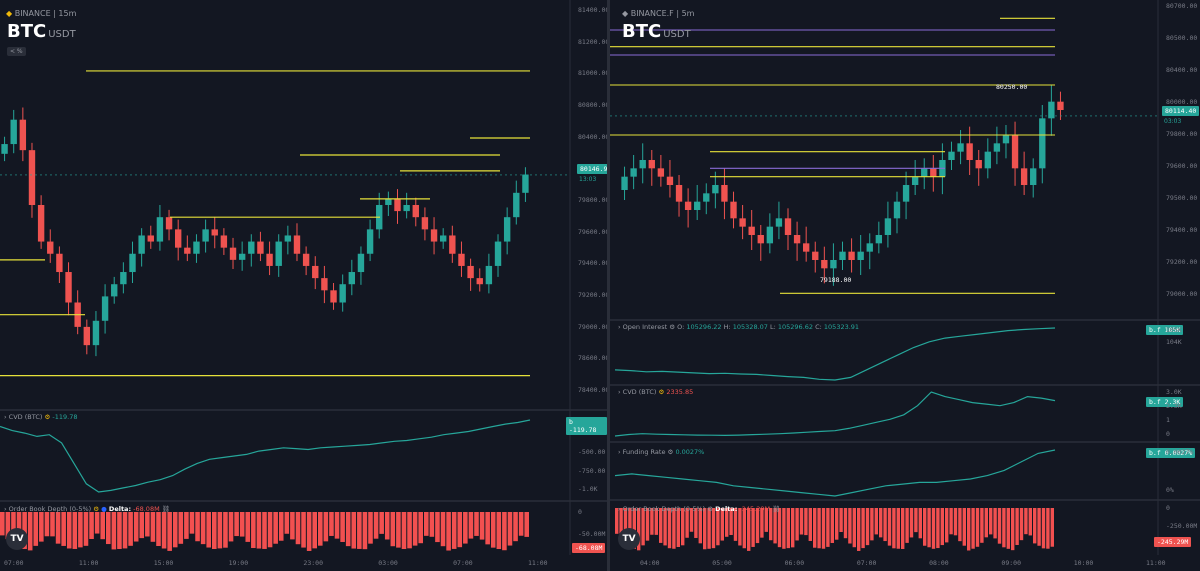  Describe the element at coordinates (16, 51) in the screenshot. I see `left-scale-badge: < %` at that location.